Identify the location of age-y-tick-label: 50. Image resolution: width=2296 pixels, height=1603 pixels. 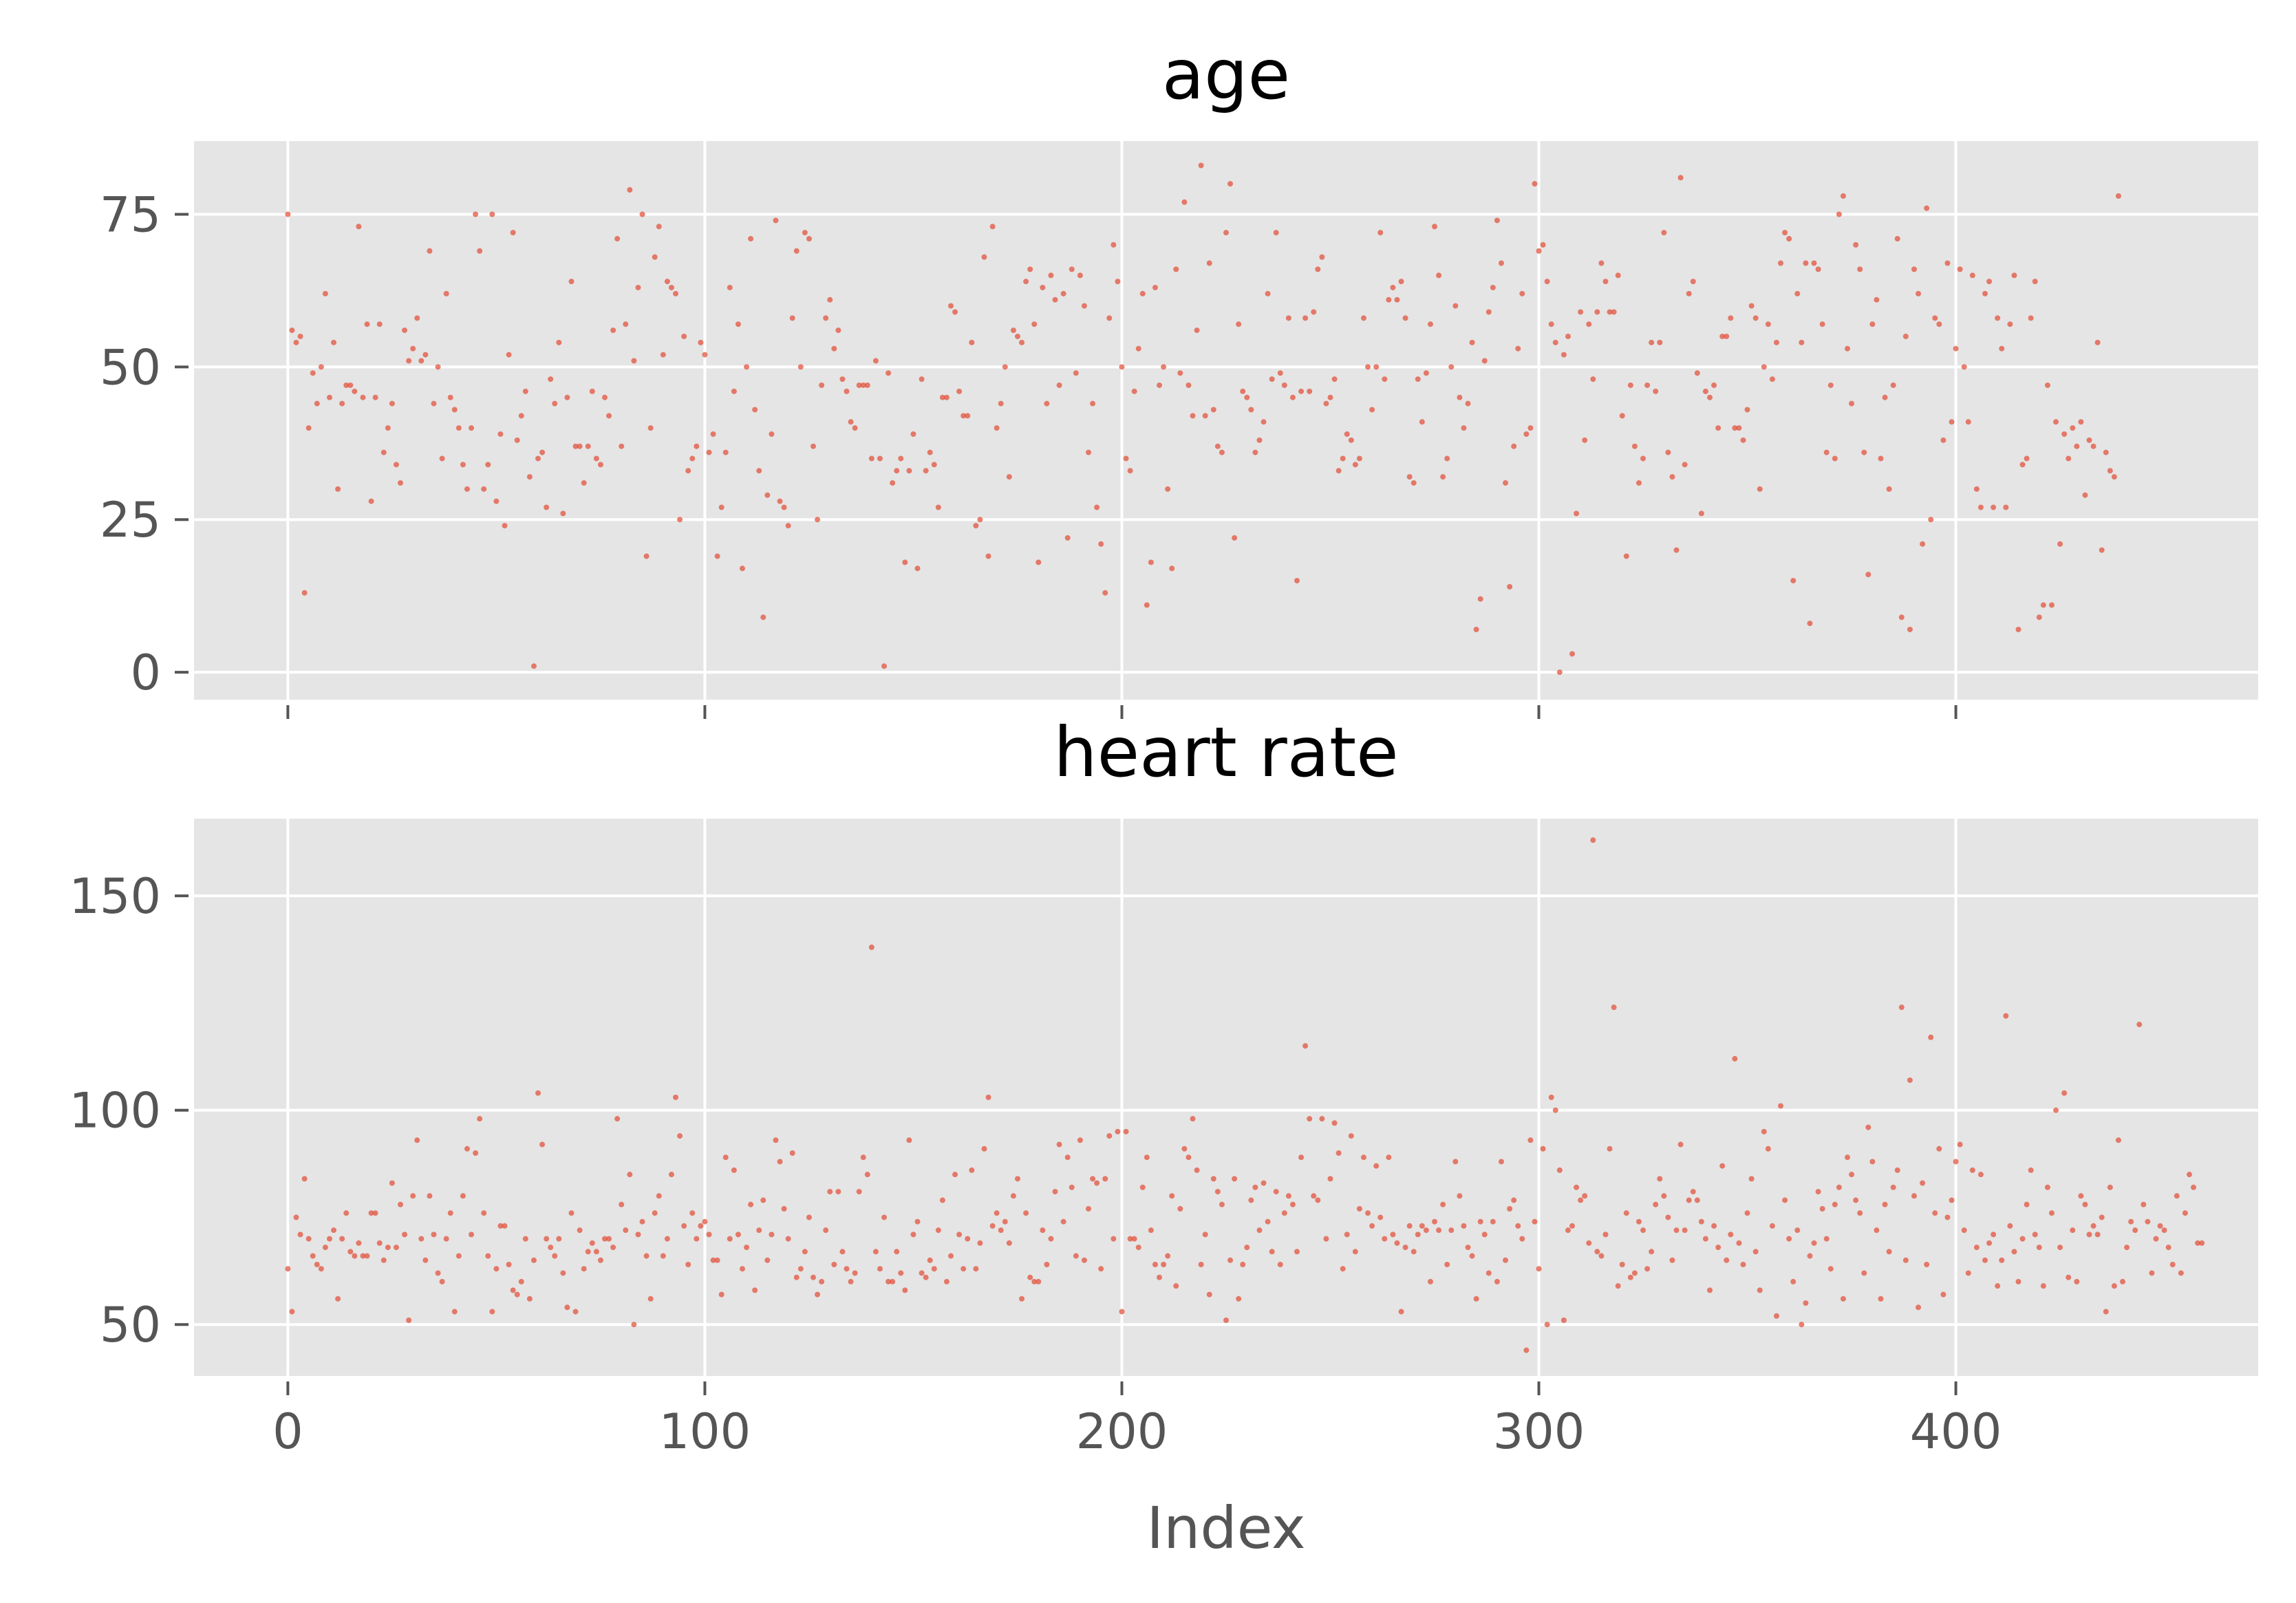
(130, 367).